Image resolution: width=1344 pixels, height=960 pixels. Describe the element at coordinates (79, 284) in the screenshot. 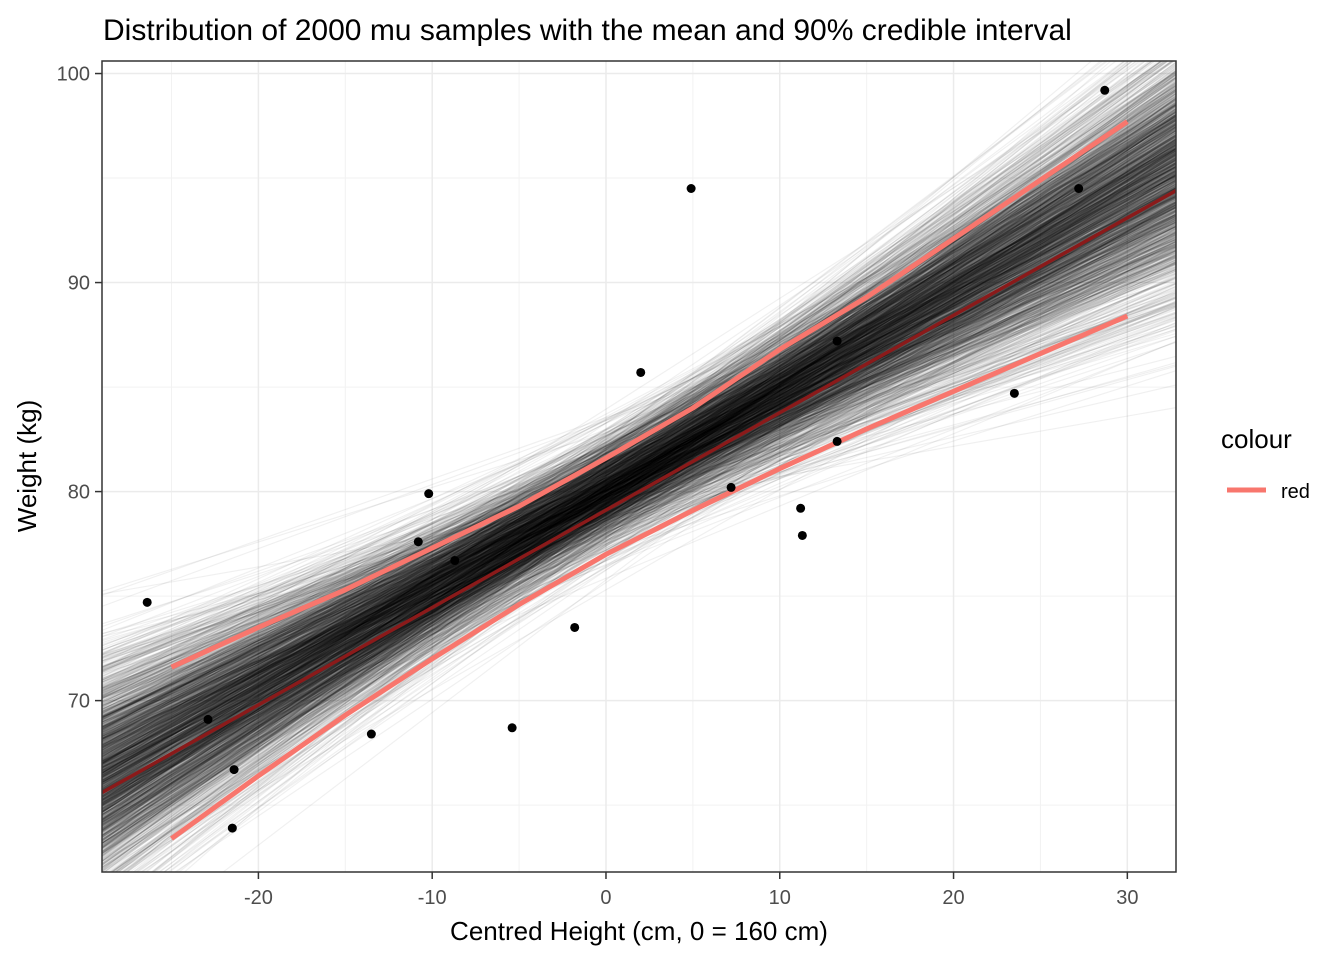

I see `y-tick-label: 90` at that location.